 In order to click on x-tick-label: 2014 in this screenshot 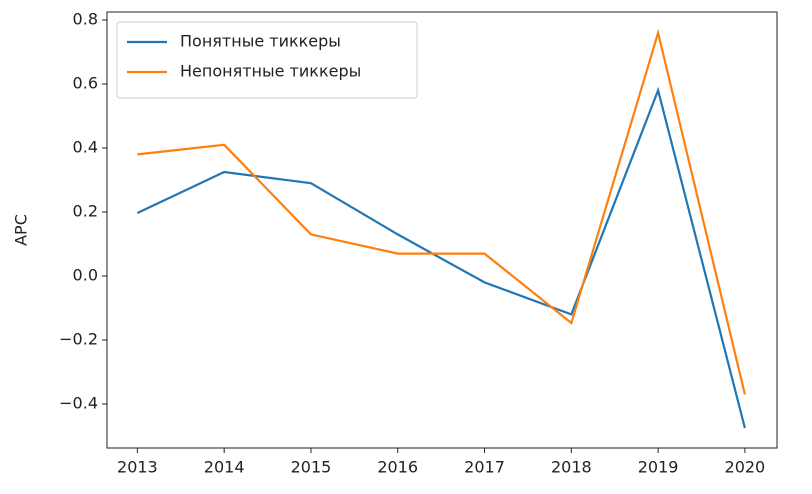, I will do `click(224, 467)`.